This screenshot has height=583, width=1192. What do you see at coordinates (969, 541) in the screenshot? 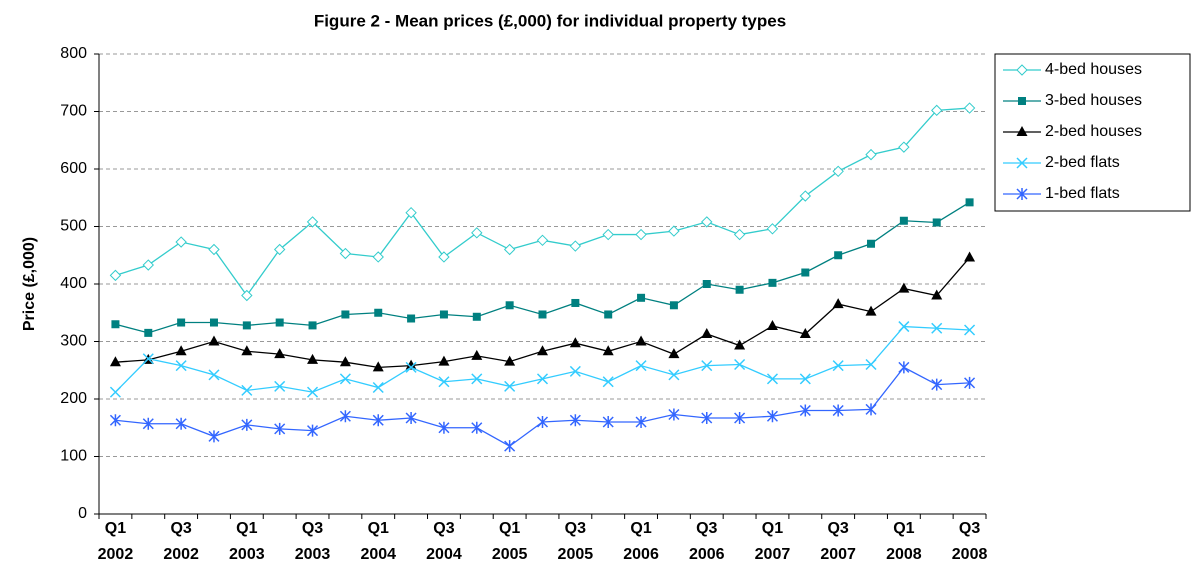
I see `x-tick-label: Q3 2008` at bounding box center [969, 541].